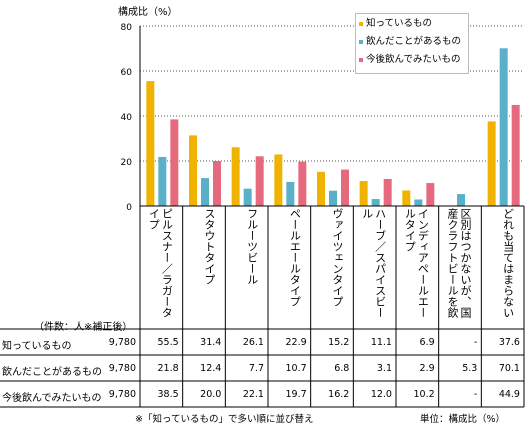 The height and width of the screenshot is (429, 532). Describe the element at coordinates (127, 118) in the screenshot. I see `y-tick-label: 40` at that location.